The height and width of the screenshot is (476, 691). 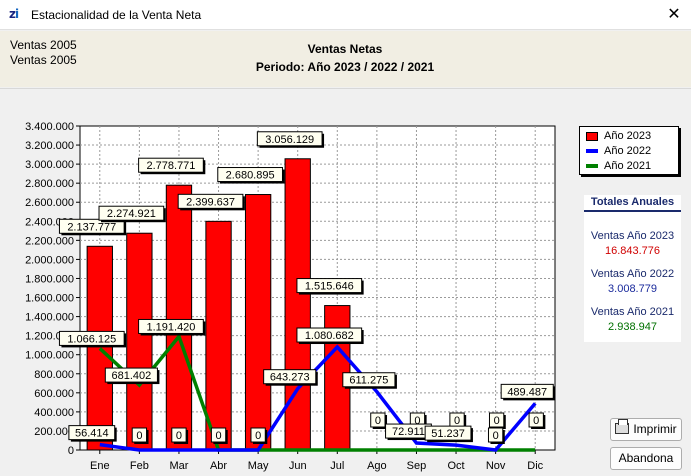 I want to click on data-label-2023: 2.137.777, so click(x=92, y=227).